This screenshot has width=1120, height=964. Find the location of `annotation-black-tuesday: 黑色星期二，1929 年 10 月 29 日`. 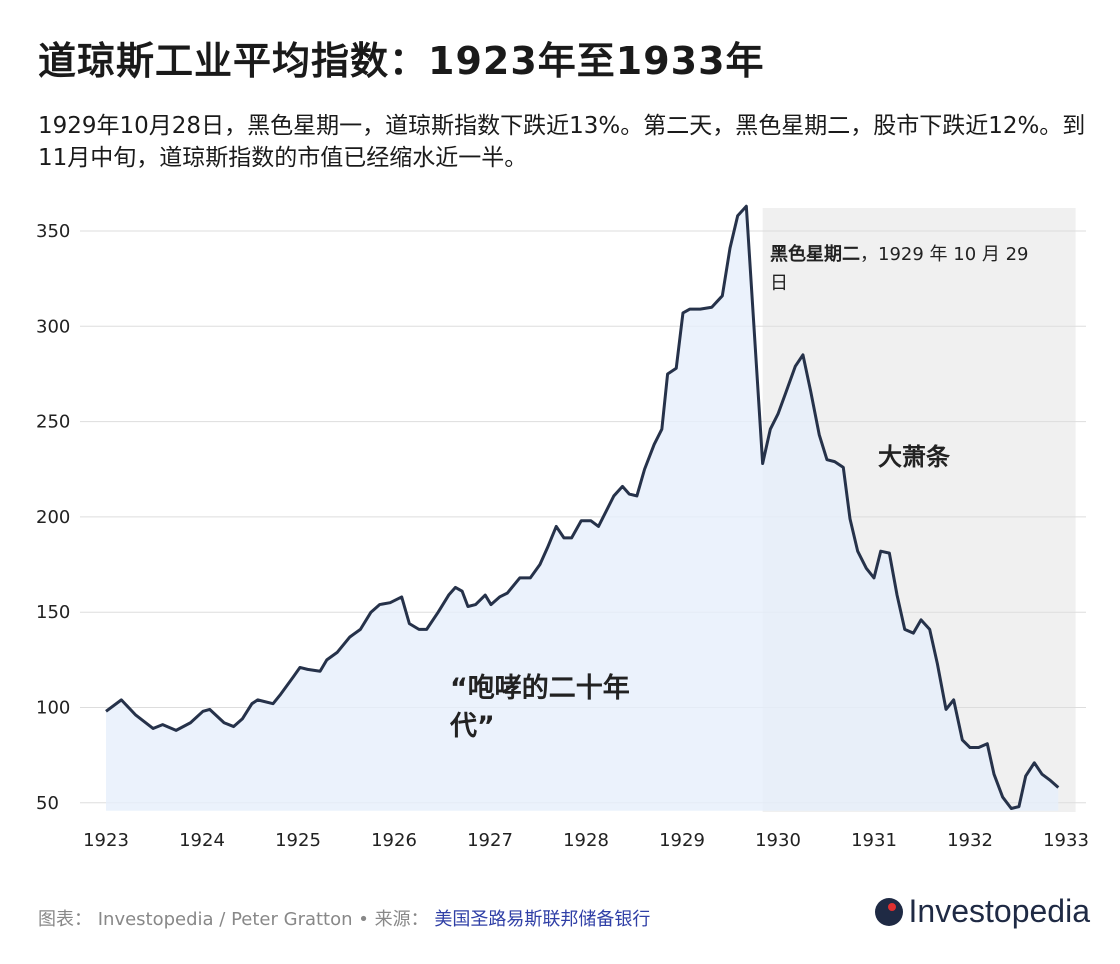

annotation-black-tuesday: 黑色星期二，1929 年 10 月 29 日 is located at coordinates (901, 269).